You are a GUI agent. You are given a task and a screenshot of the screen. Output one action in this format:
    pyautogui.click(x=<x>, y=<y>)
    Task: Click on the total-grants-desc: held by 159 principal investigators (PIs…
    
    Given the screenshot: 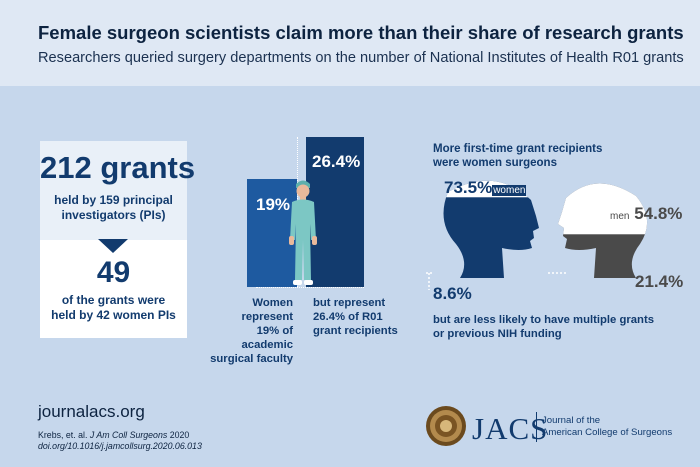 What is the action you would take?
    pyautogui.click(x=113, y=207)
    